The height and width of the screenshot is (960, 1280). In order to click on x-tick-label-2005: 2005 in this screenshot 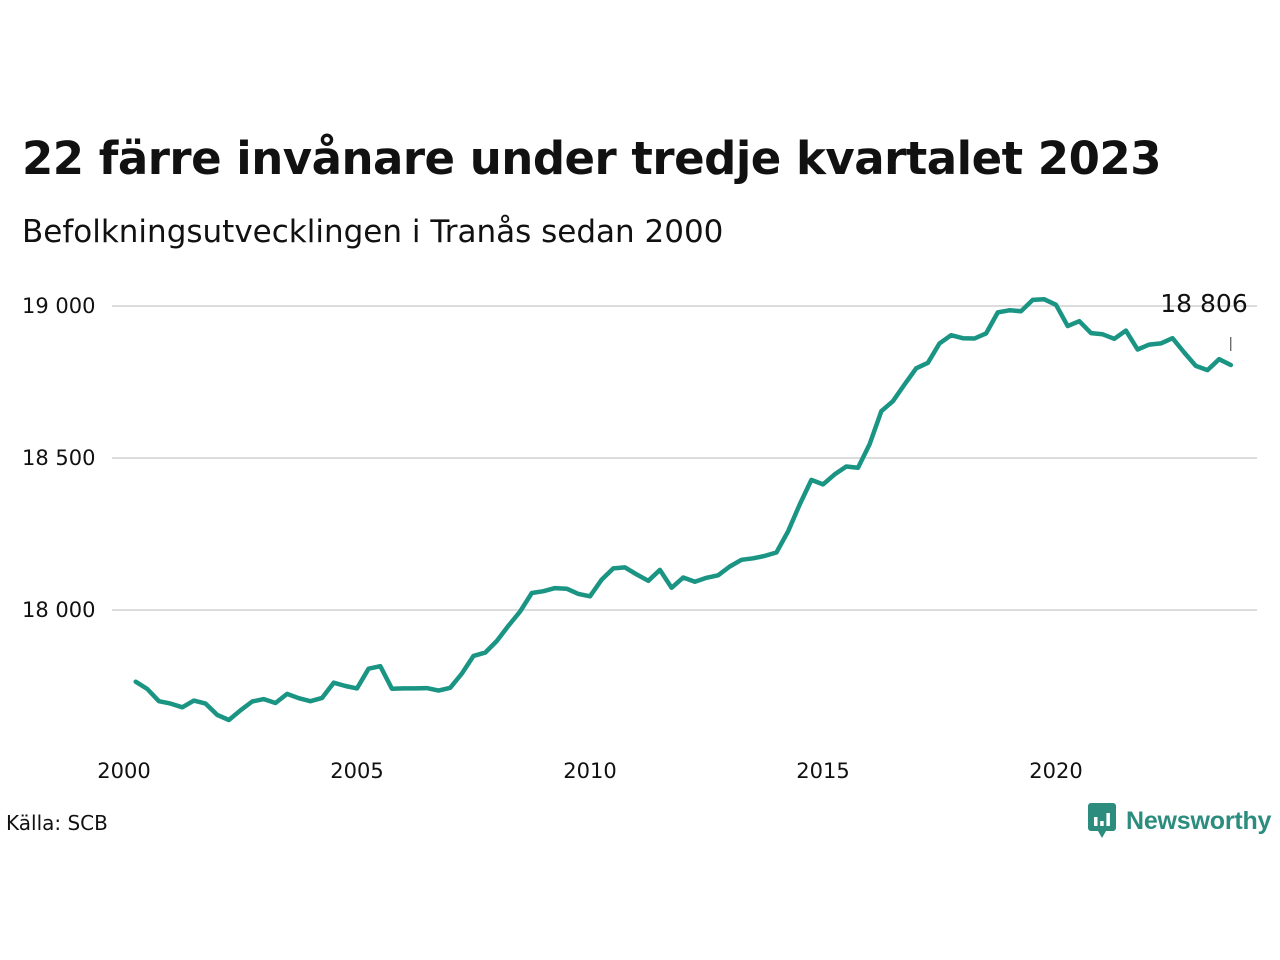, I will do `click(356, 771)`.